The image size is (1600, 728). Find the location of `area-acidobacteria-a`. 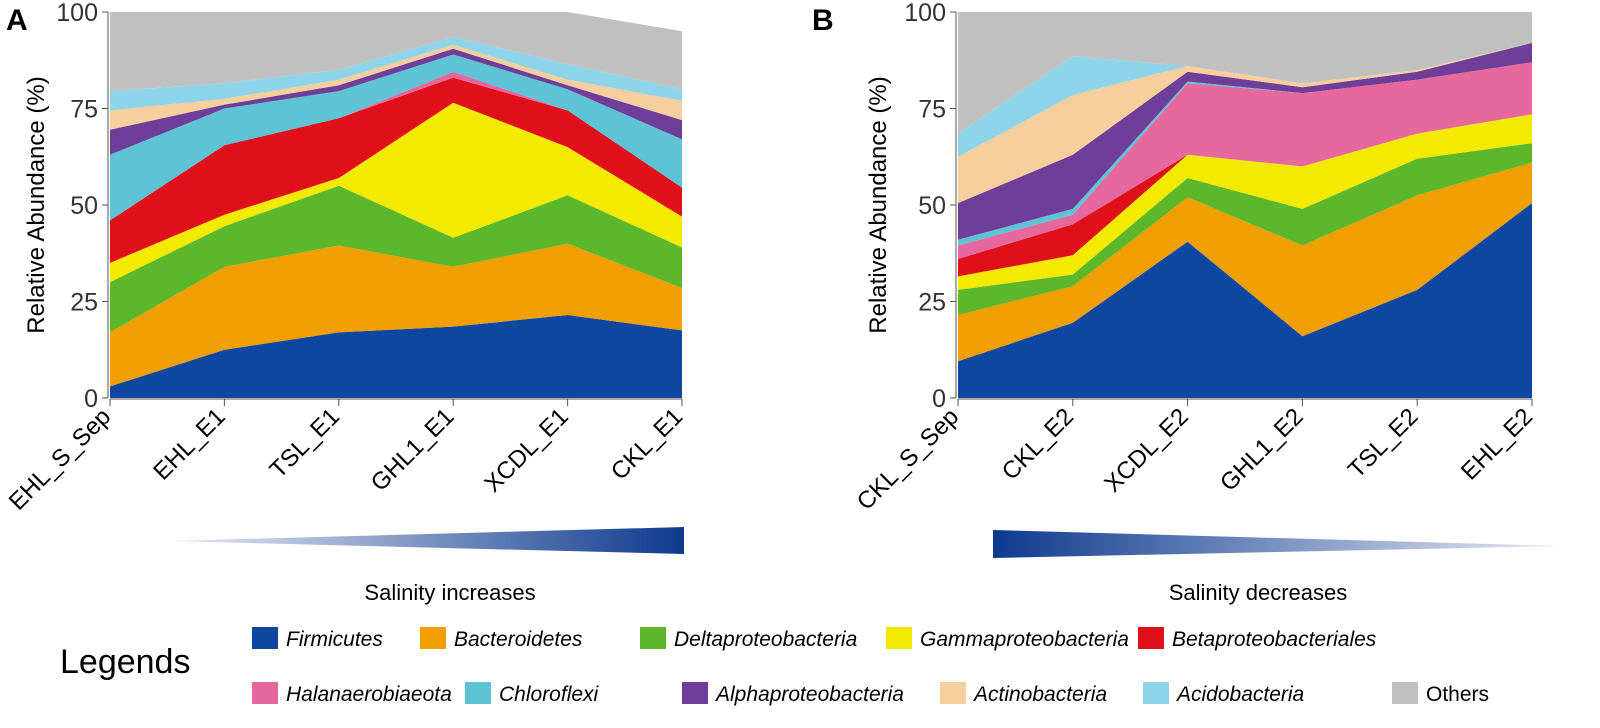

area-acidobacteria-a is located at coordinates (396, 74).